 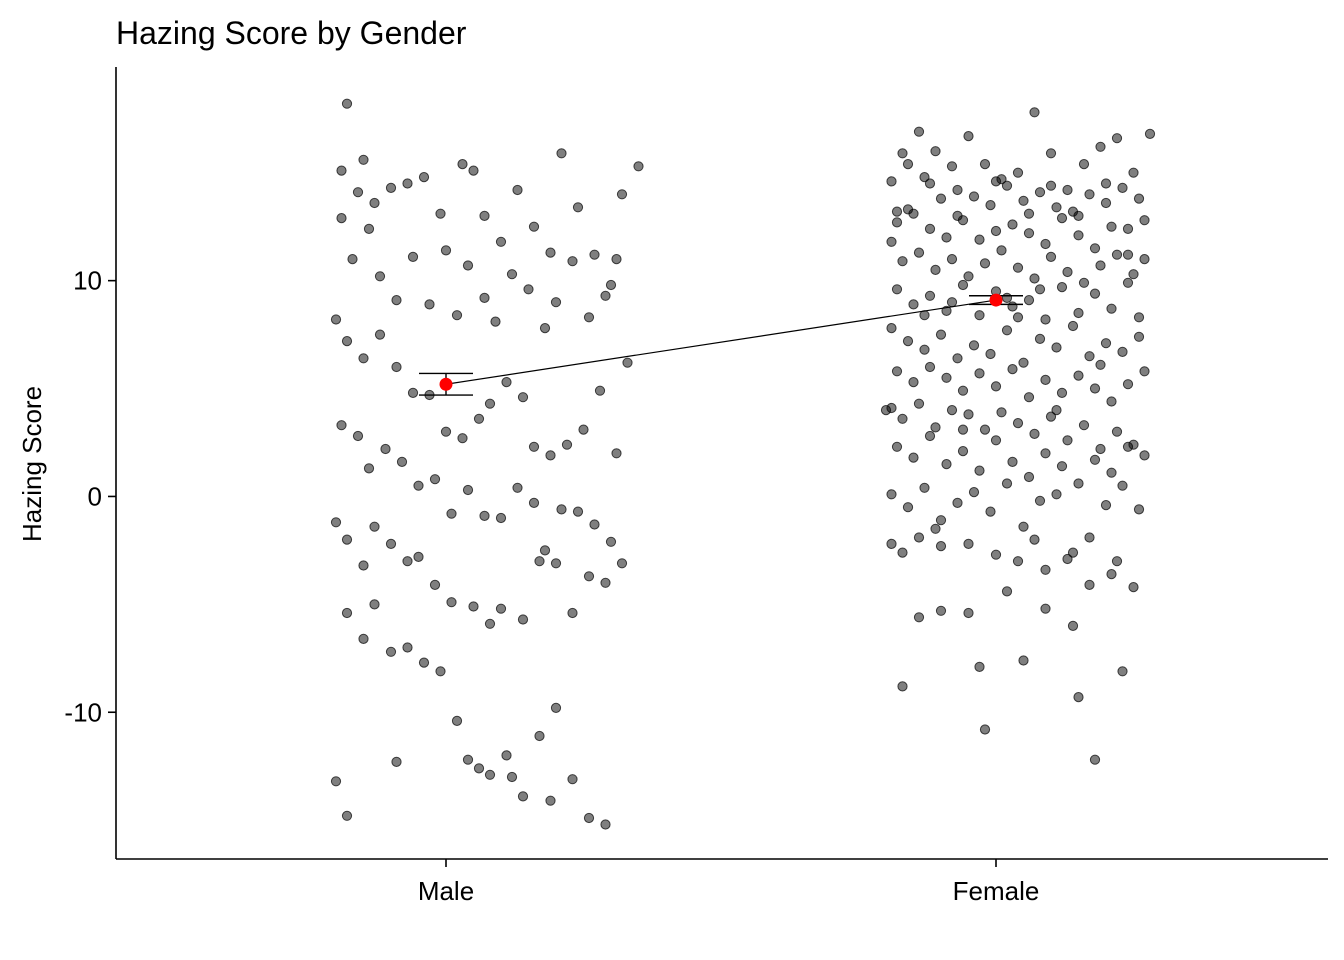 What do you see at coordinates (721, 342) in the screenshot?
I see `mean-connecting-line` at bounding box center [721, 342].